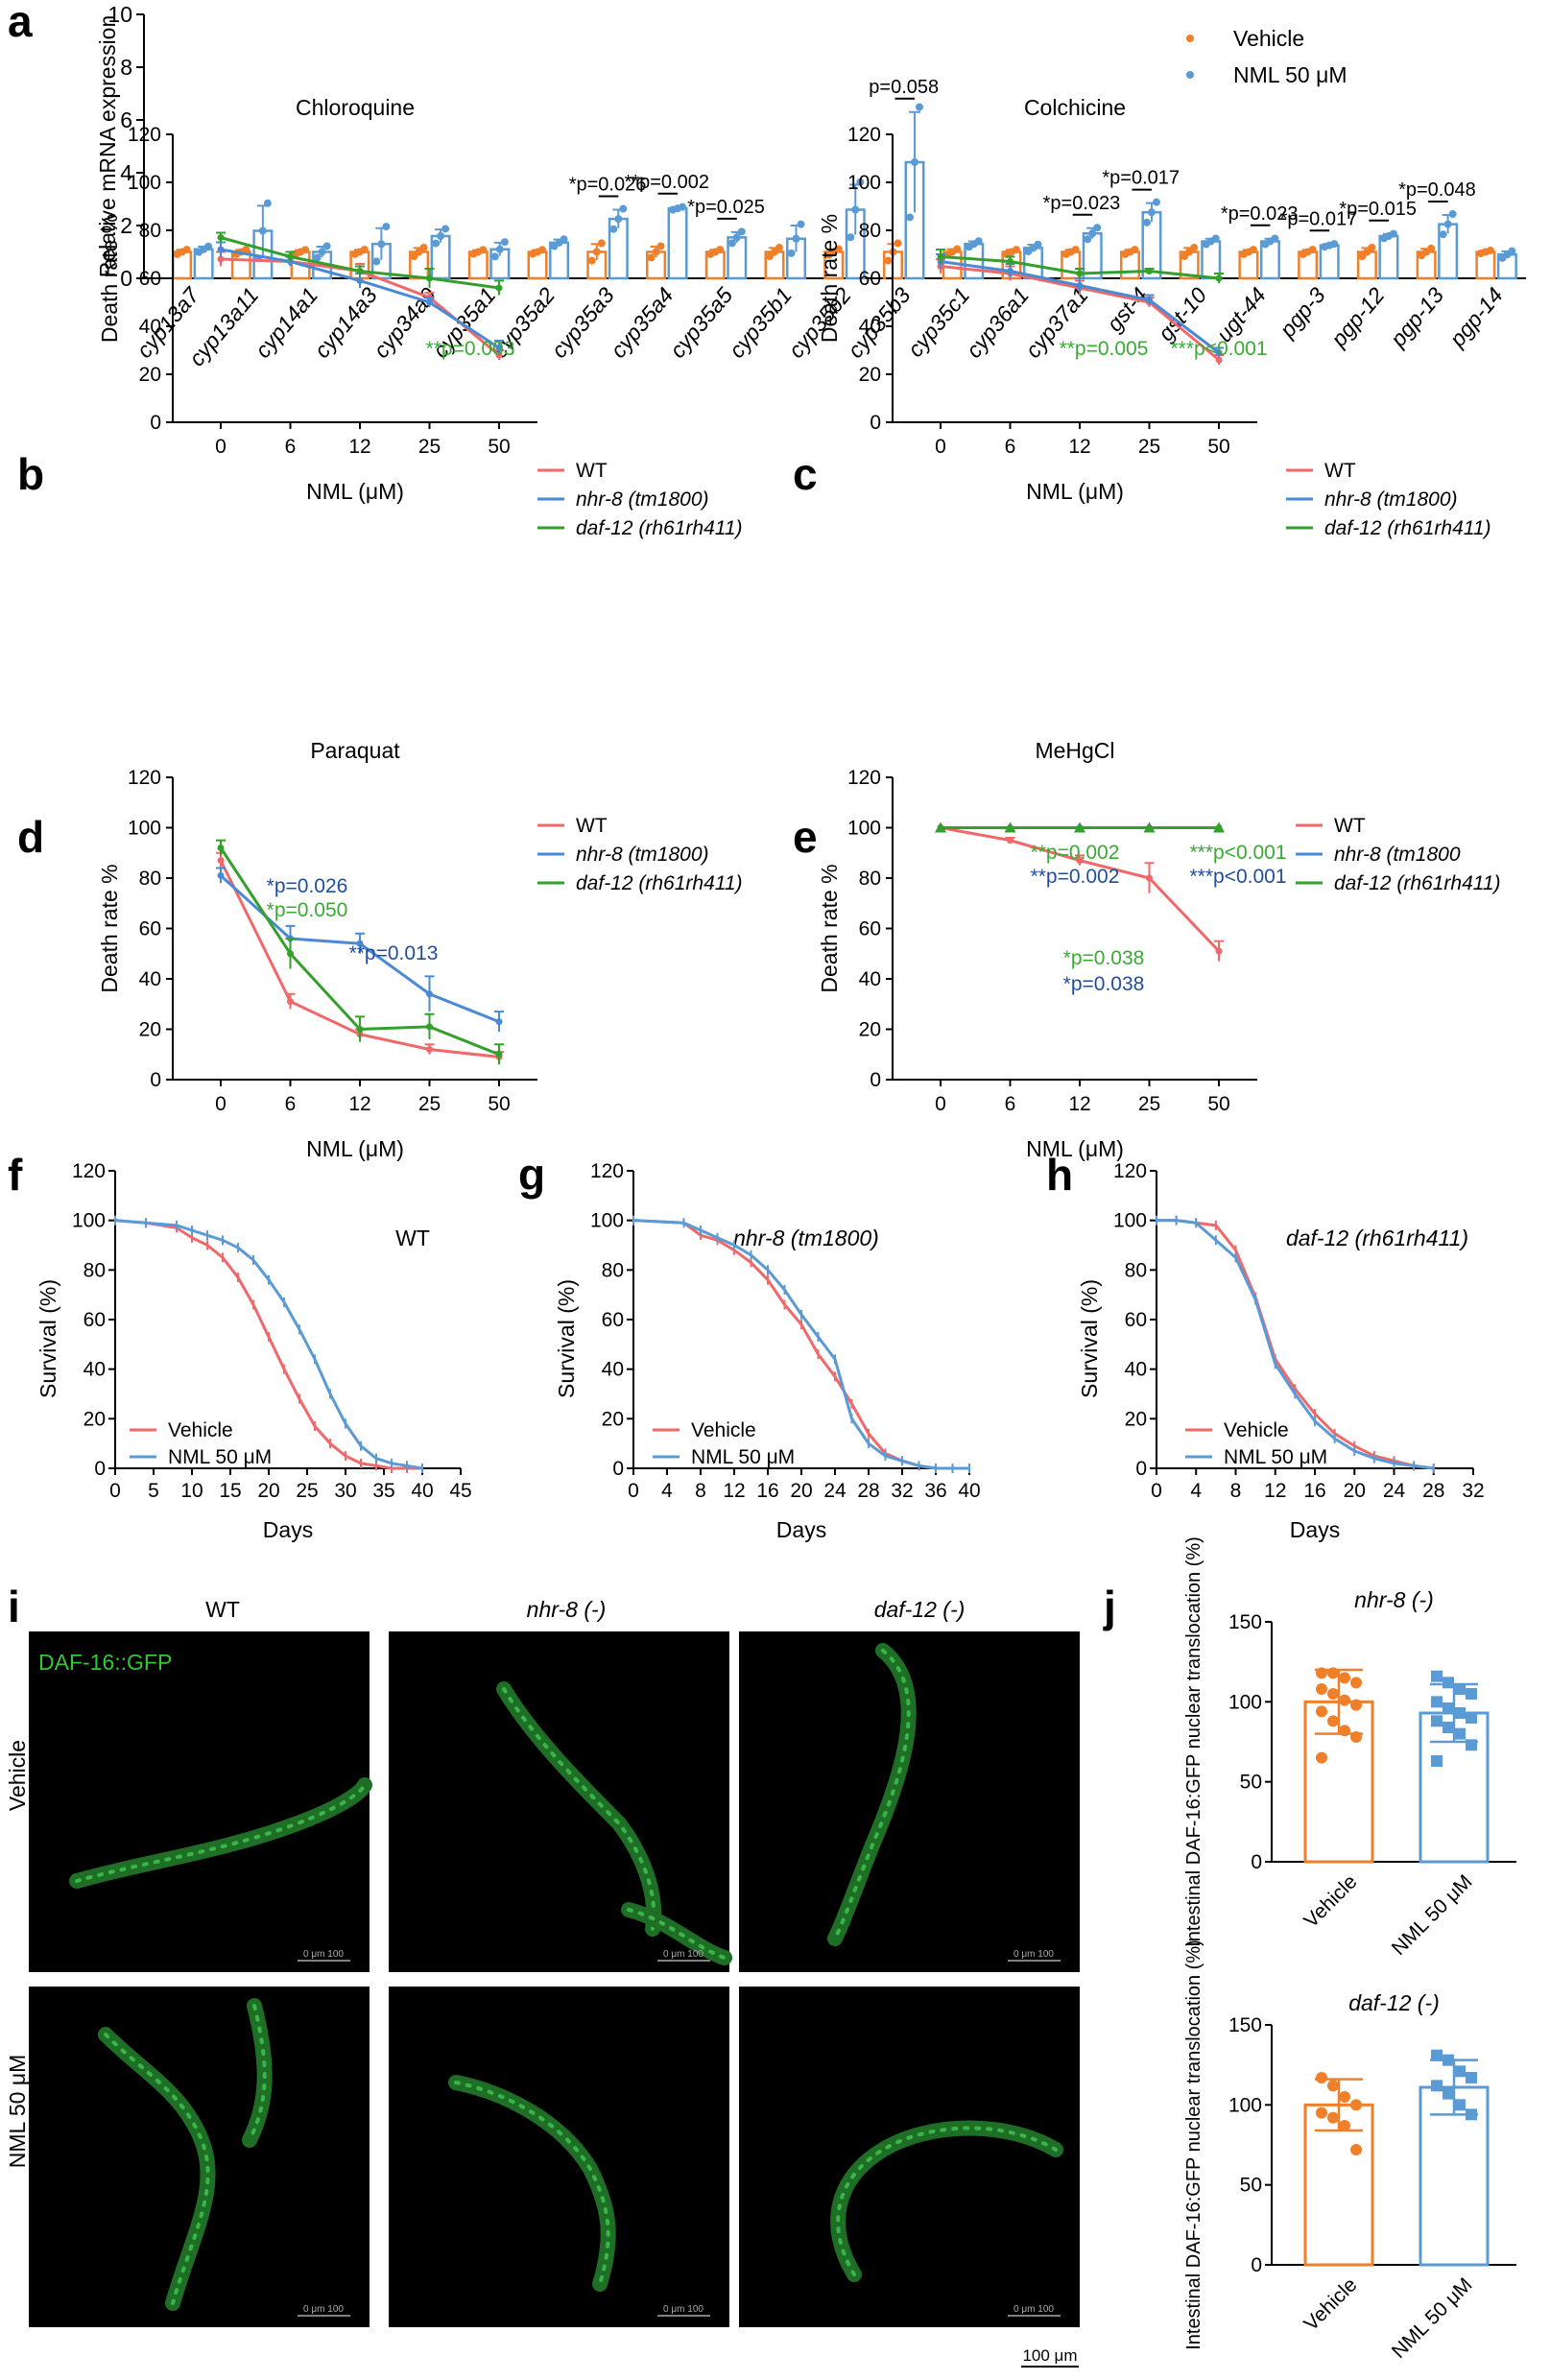  I want to click on a-annotation: *p=0.023, so click(1082, 204).